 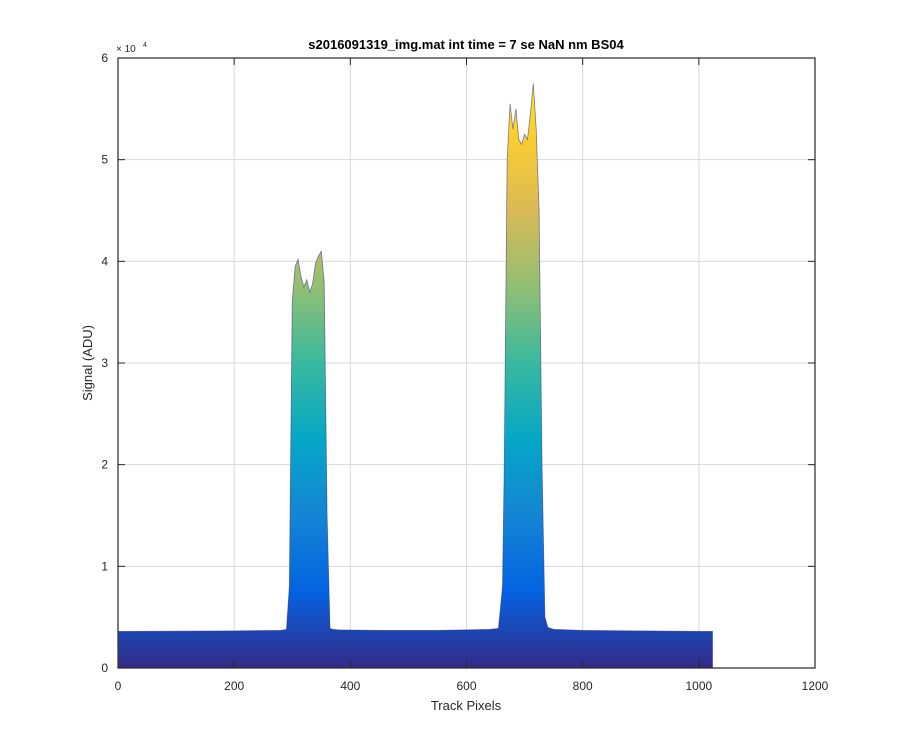 I want to click on x-tick-label: 600, so click(x=466, y=686).